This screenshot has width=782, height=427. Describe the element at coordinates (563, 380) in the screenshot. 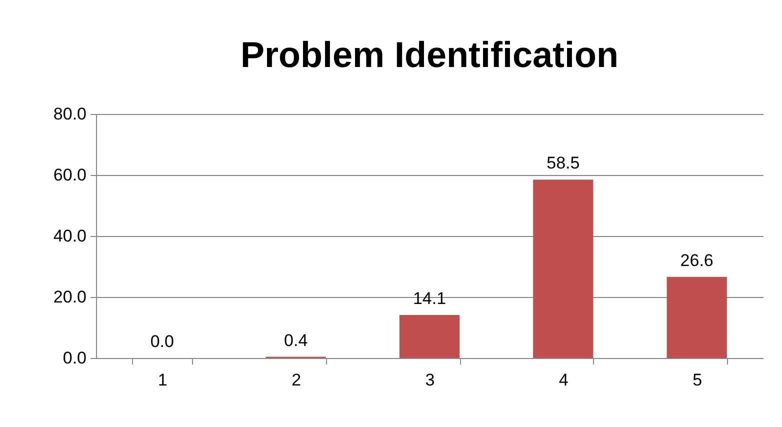

I see `x-tick-label: 4` at that location.